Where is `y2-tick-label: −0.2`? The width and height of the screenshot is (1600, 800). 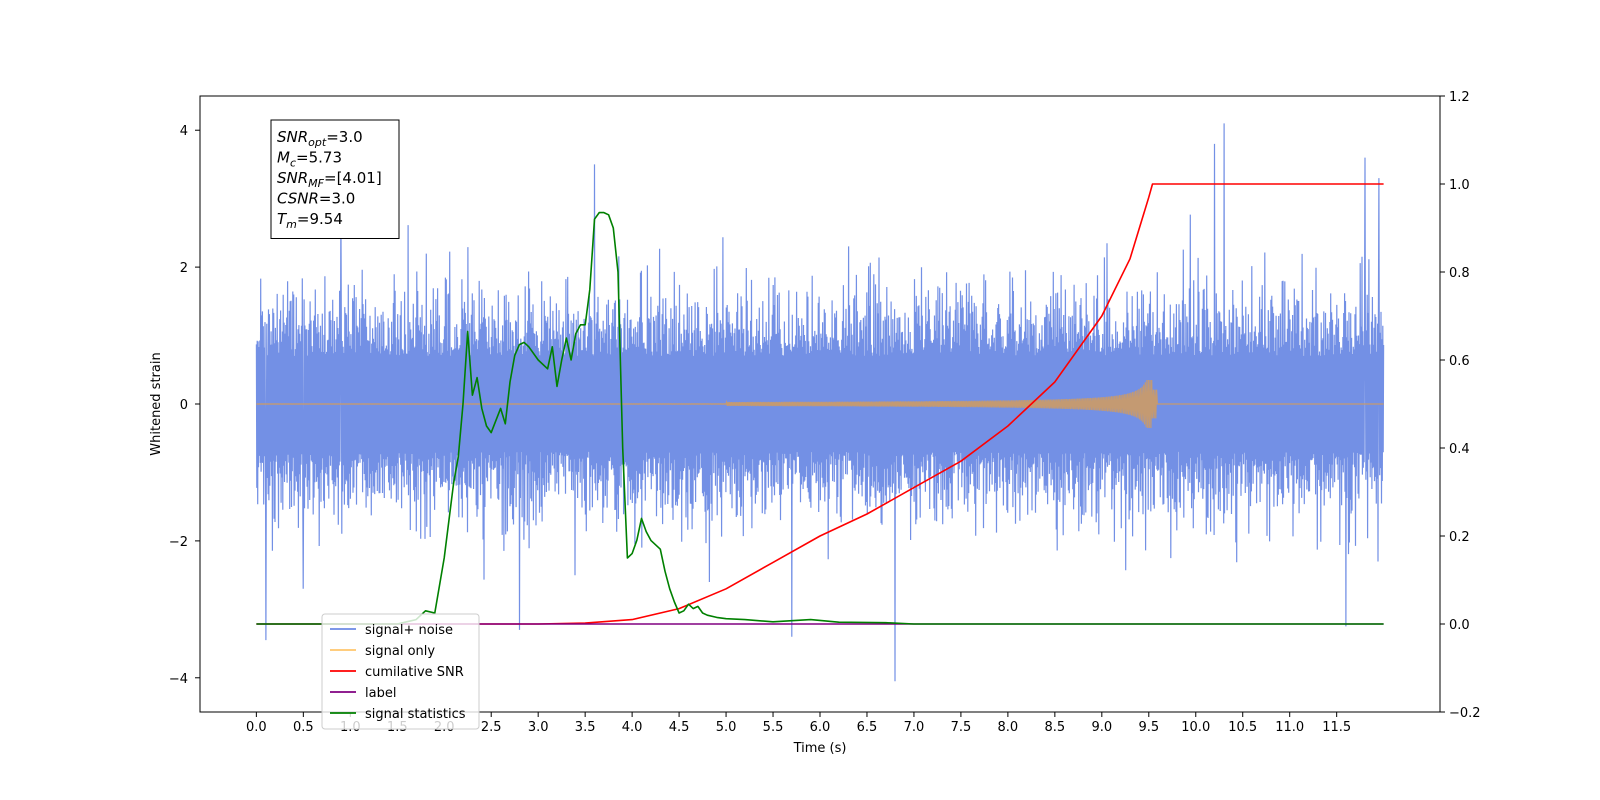 y2-tick-label: −0.2 is located at coordinates (1465, 713).